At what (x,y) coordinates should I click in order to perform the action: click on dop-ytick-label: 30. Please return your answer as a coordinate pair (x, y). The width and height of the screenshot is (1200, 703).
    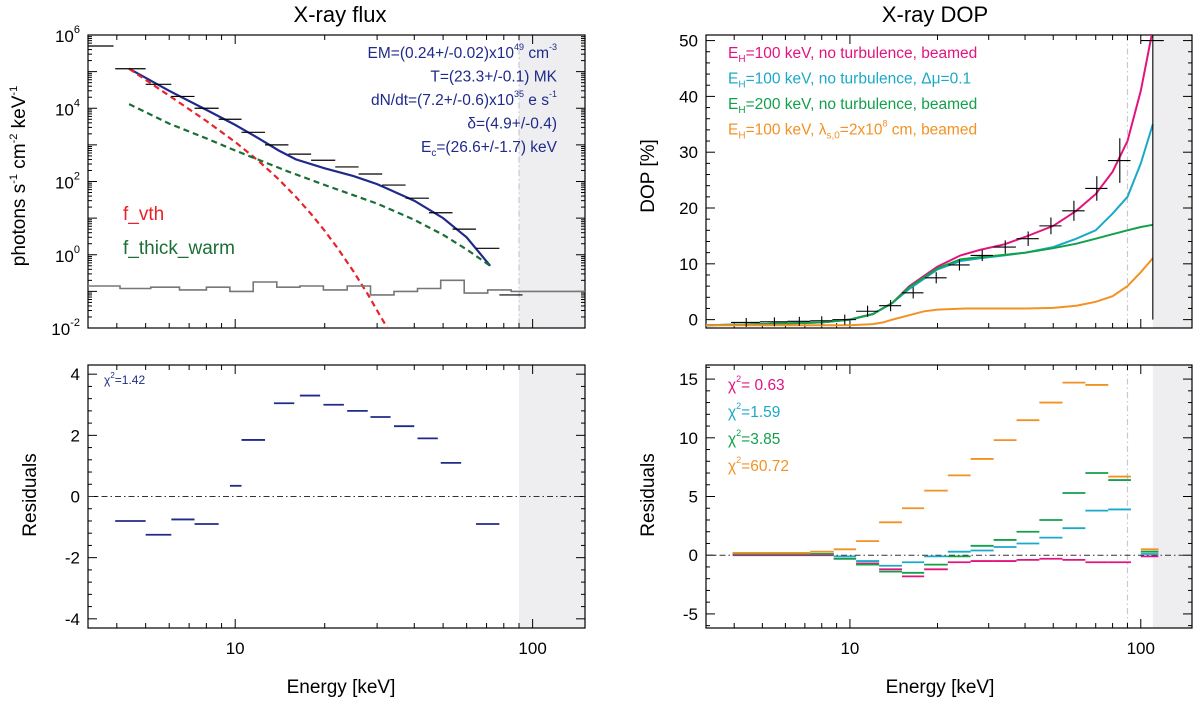
    Looking at the image, I should click on (688, 152).